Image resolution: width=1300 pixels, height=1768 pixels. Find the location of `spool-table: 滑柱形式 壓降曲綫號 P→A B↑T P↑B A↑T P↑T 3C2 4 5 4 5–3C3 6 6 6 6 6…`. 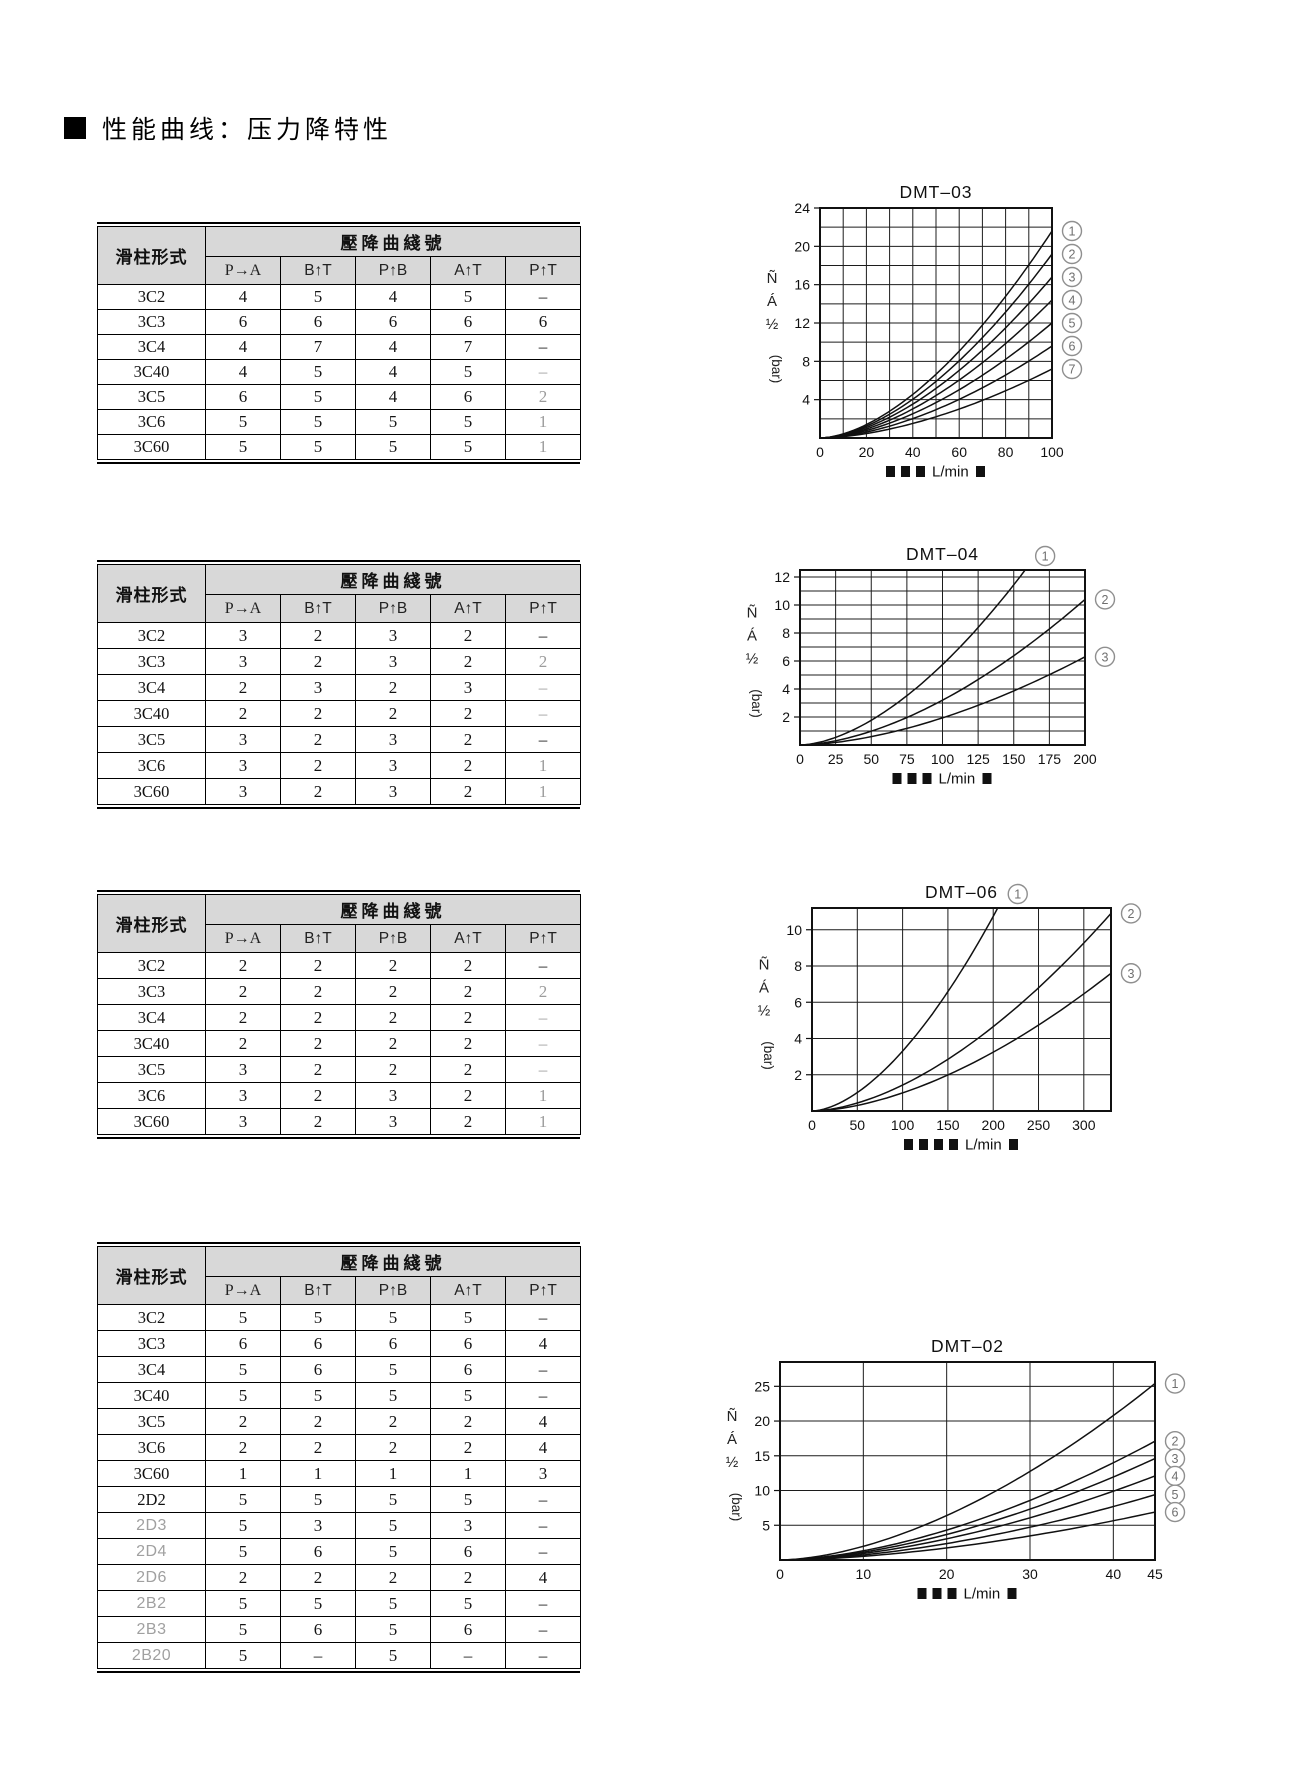

spool-table: 滑柱形式 壓降曲綫號 P→A B↑T P↑B A↑T P↑T 3C2 4 5 4 5–3C3 6 6 6 6 6… is located at coordinates (339, 343).